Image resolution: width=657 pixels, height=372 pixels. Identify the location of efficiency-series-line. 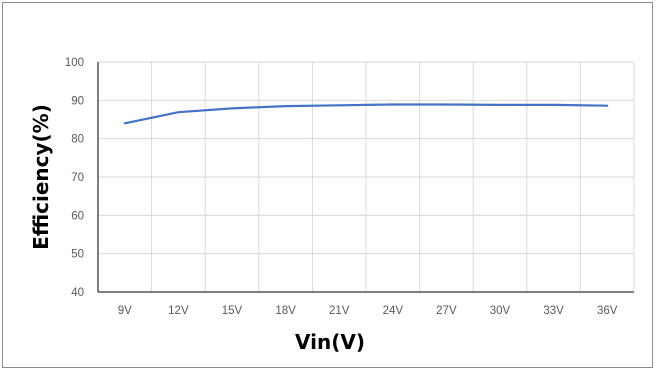
(366, 114).